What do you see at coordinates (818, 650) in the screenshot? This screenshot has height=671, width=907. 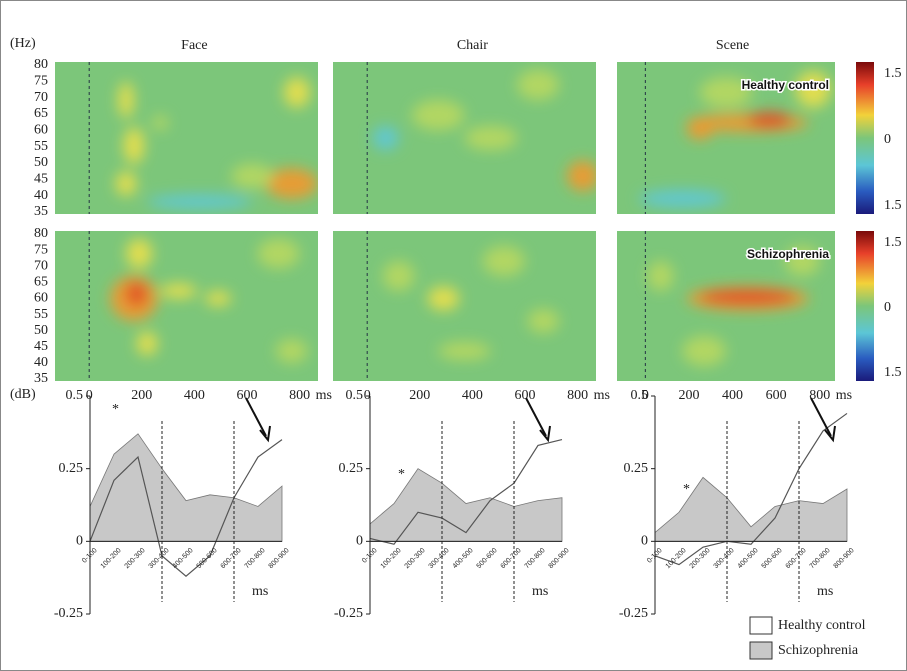 I see `legend-label: Schizophrenia` at bounding box center [818, 650].